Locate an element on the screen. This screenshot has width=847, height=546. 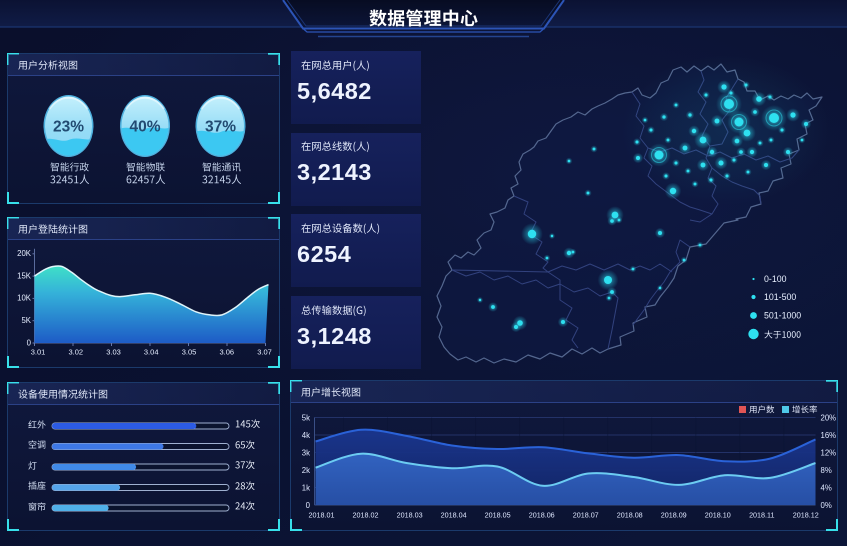
svg-text: 501-1000 is located at coordinates (782, 316).